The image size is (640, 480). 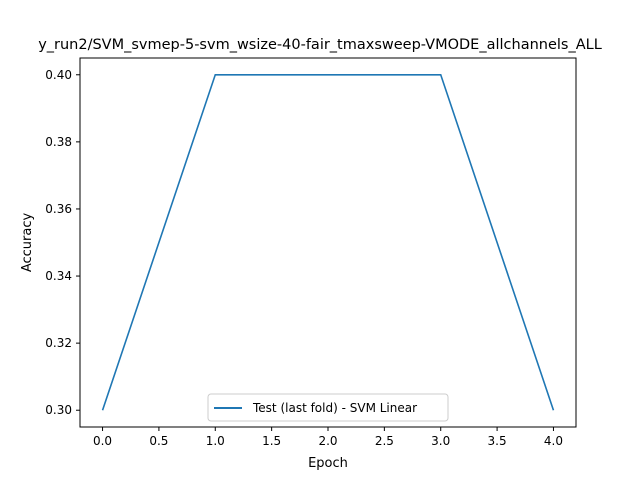 I want to click on legend-entry-label: Test (last fold) - SVM Linear, so click(x=334, y=408).